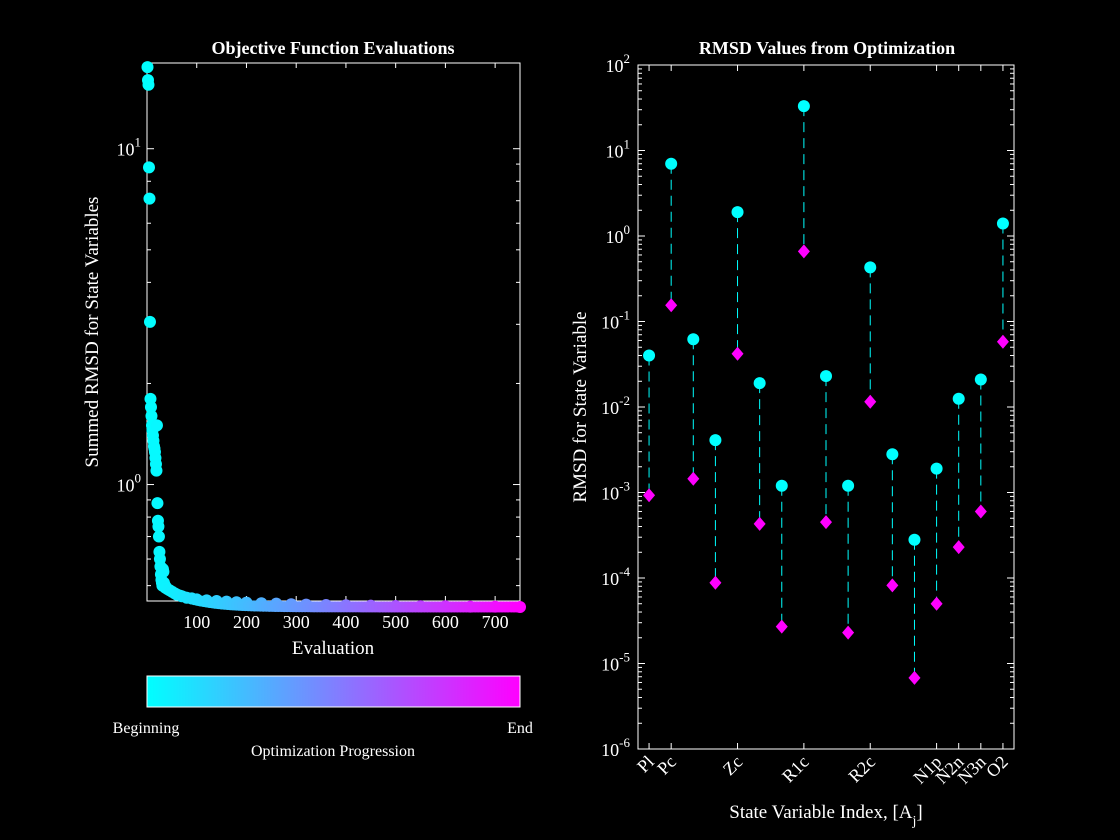 The image size is (1120, 840). Describe the element at coordinates (146, 728) in the screenshot. I see `colorbar-left-label: Beginning` at that location.